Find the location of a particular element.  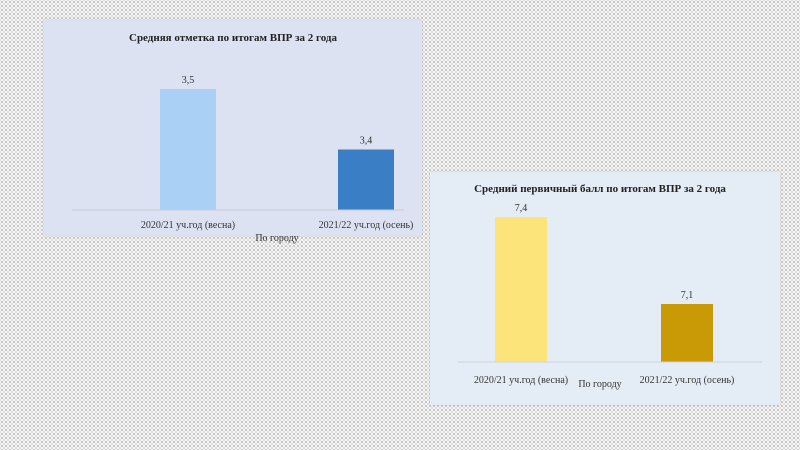

data-label-1: 3,5 is located at coordinates (188, 80).